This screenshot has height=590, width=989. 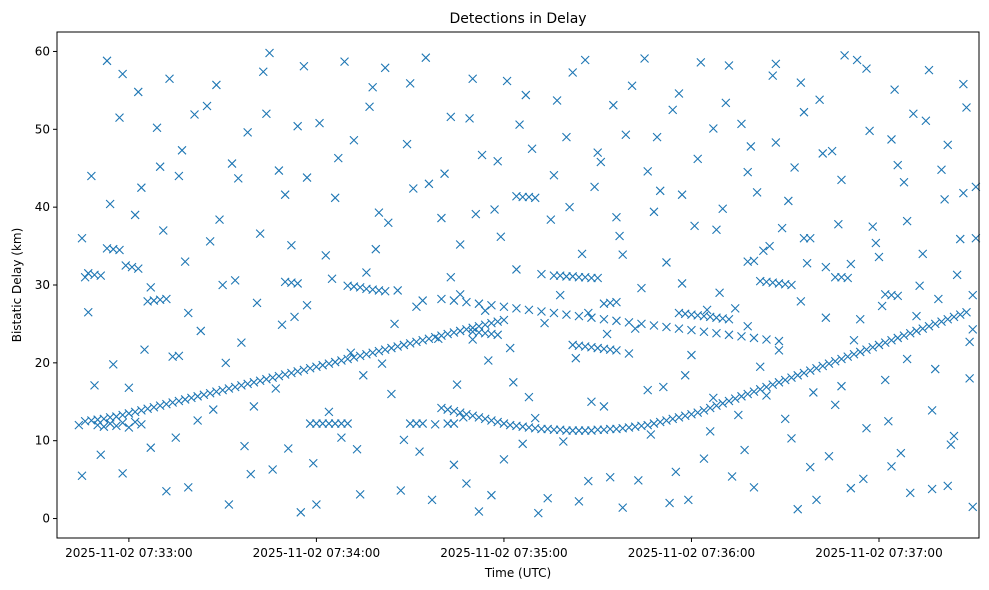 I want to click on x-tick-label: 2025-11-02 07:33:00, so click(x=128, y=553).